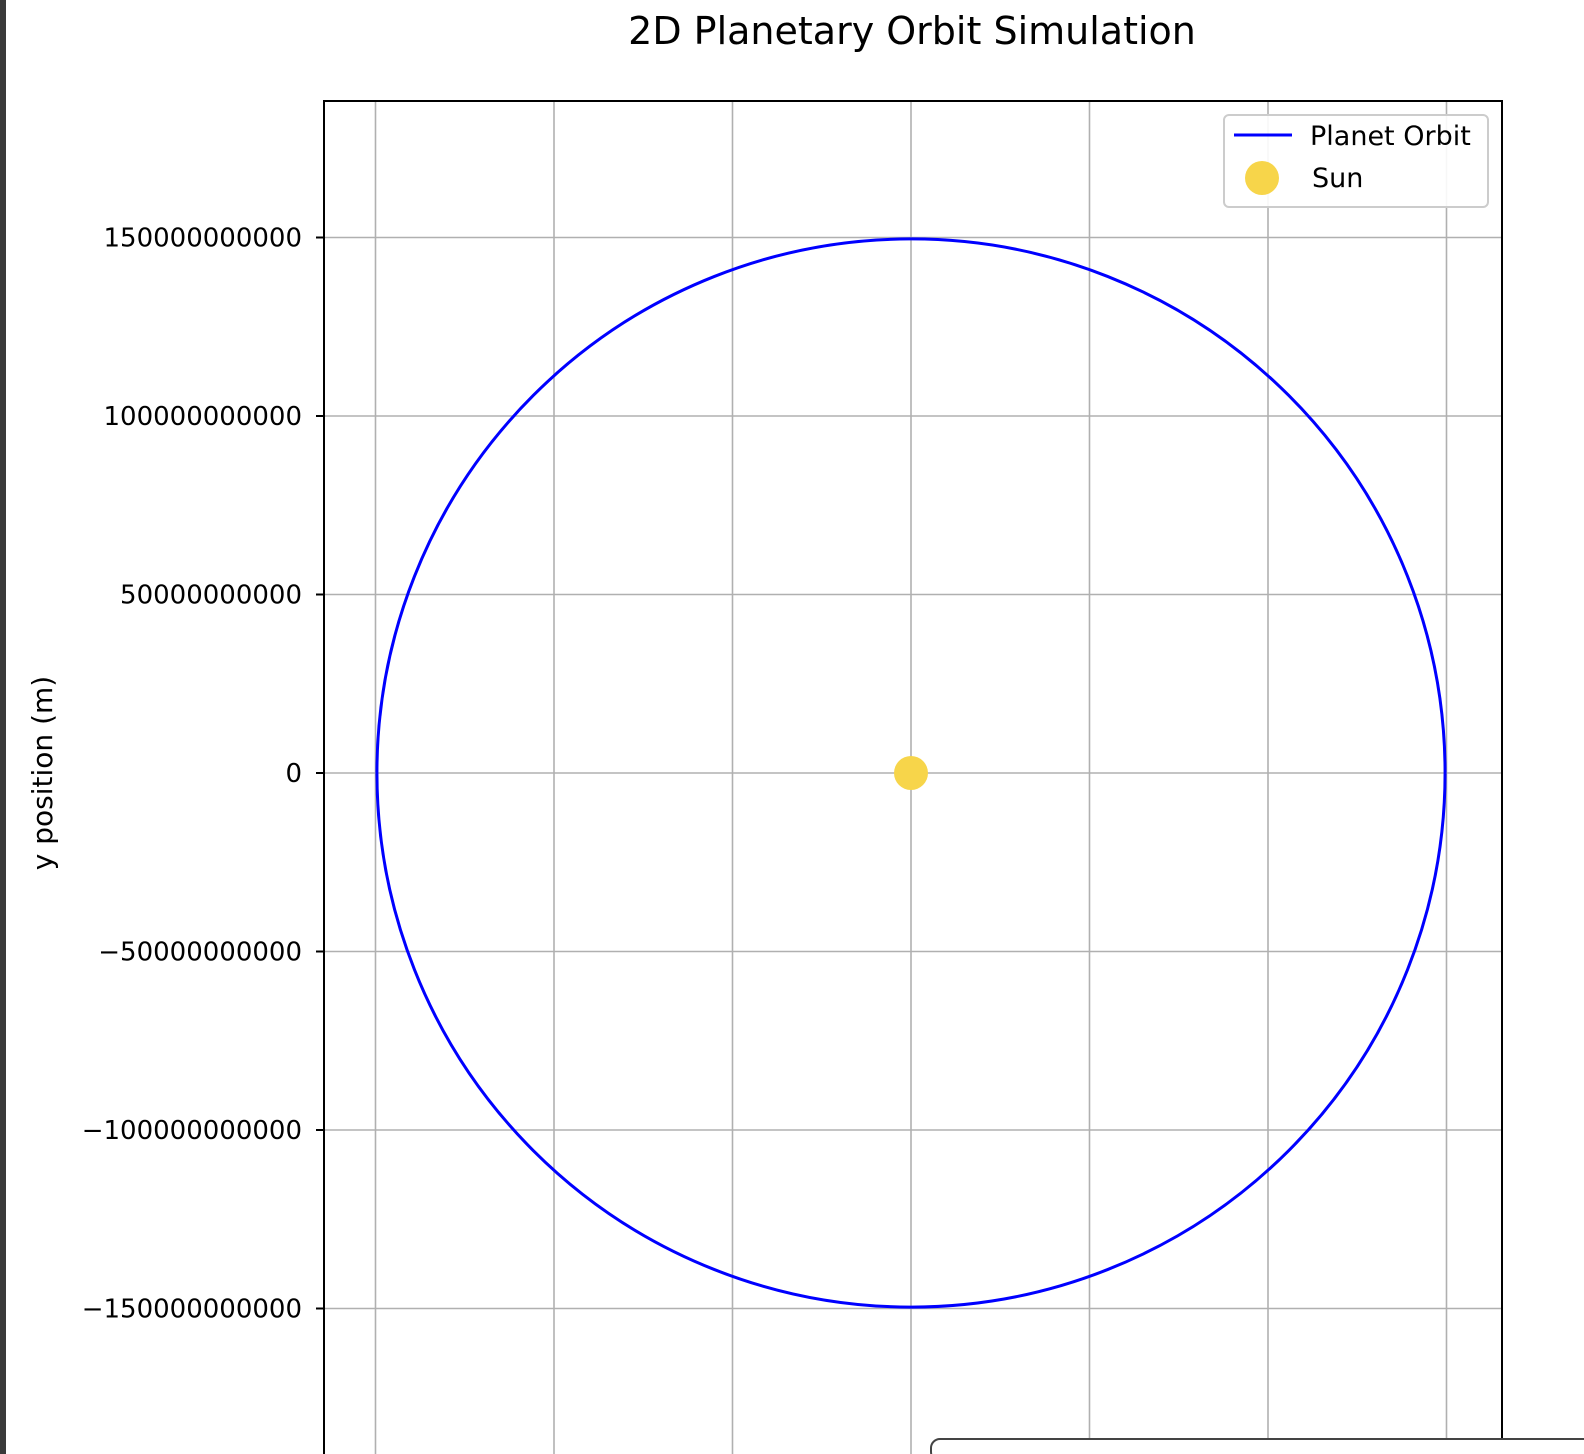 The width and height of the screenshot is (1584, 1454). What do you see at coordinates (1257, 1446) in the screenshot?
I see `overlay-panel-edge` at bounding box center [1257, 1446].